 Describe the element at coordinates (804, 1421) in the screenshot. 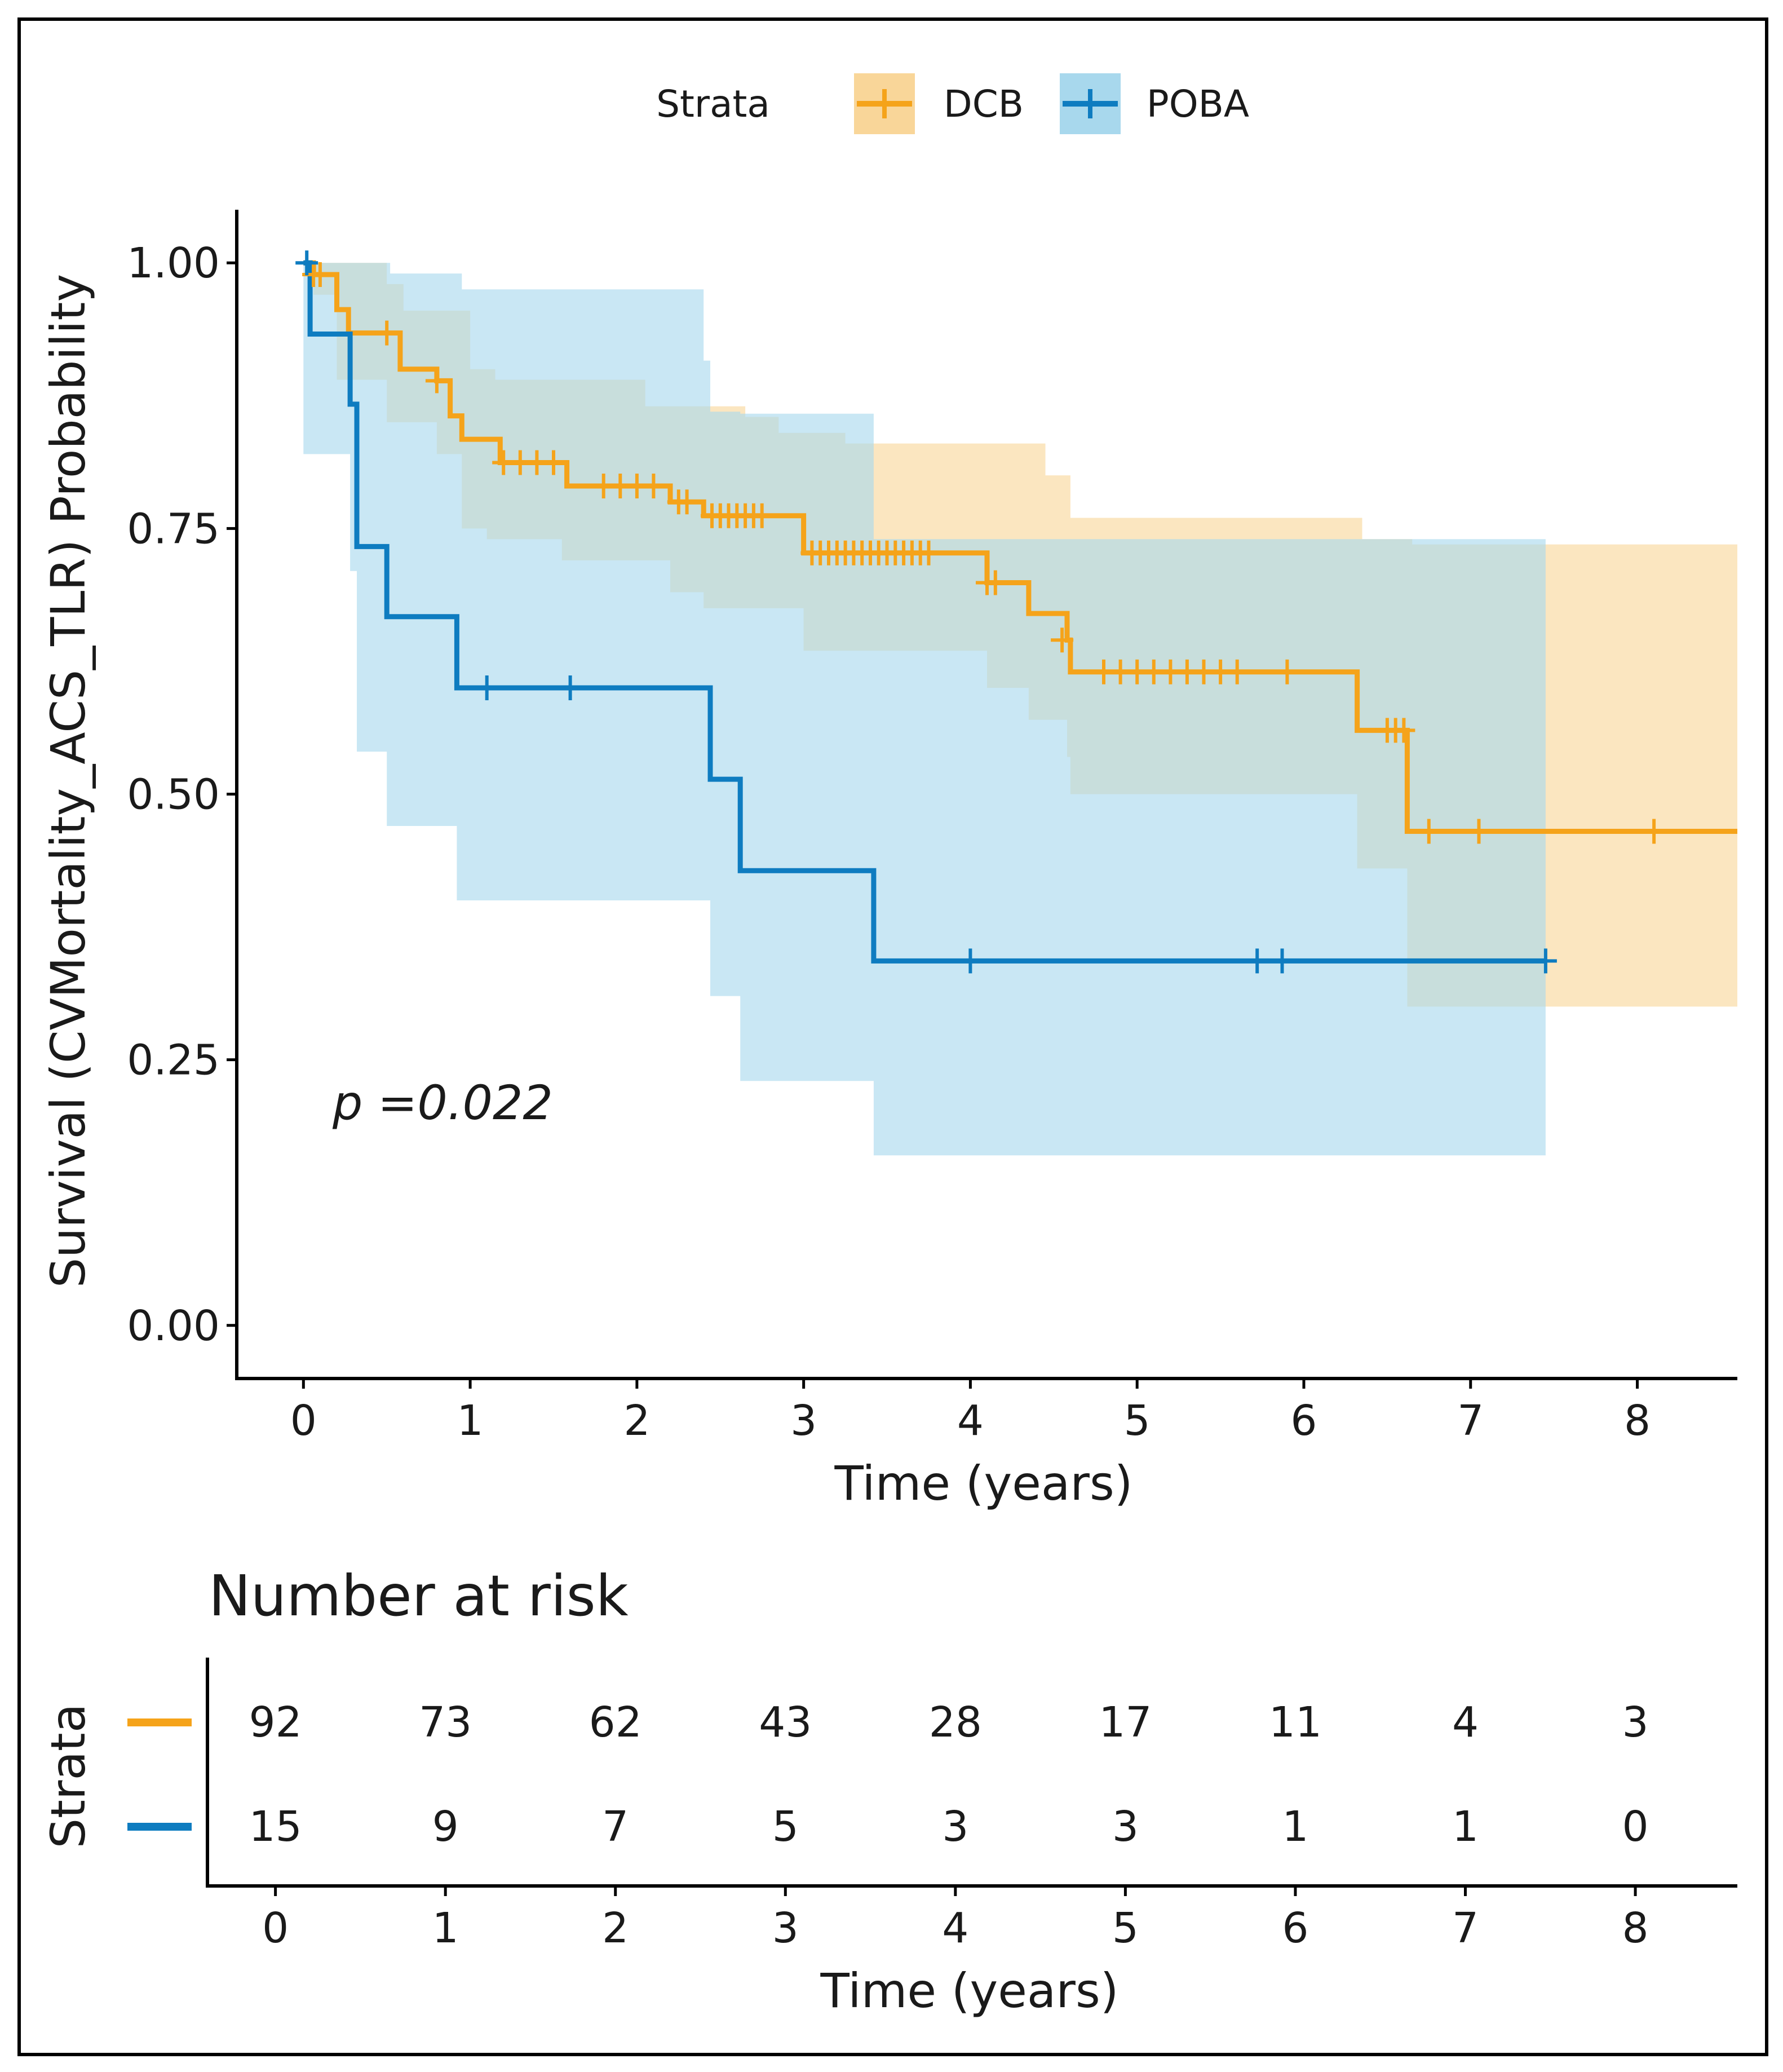

I see `x-tick-label: 3` at that location.